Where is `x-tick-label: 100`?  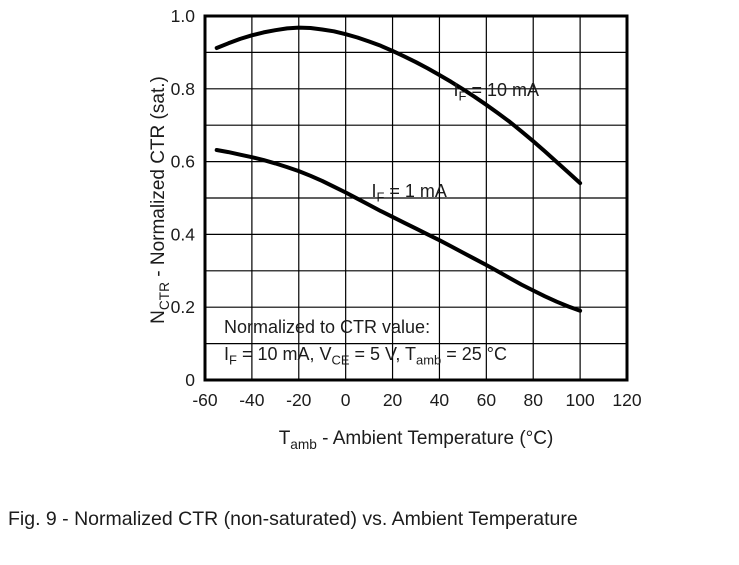 x-tick-label: 100 is located at coordinates (580, 400).